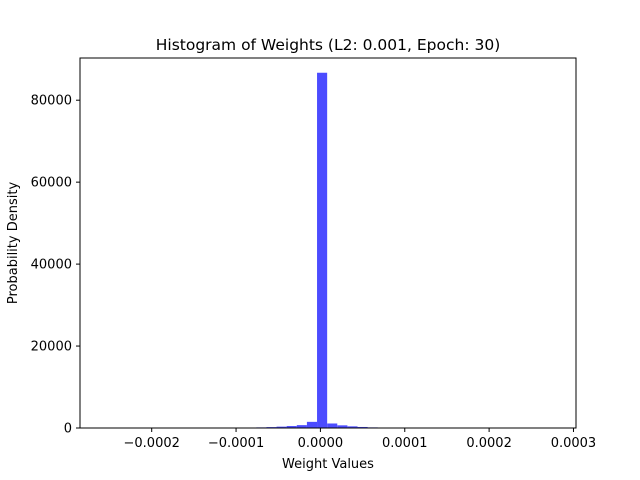 This screenshot has height=480, width=640. I want to click on x-axis-label: Weight Values, so click(328, 464).